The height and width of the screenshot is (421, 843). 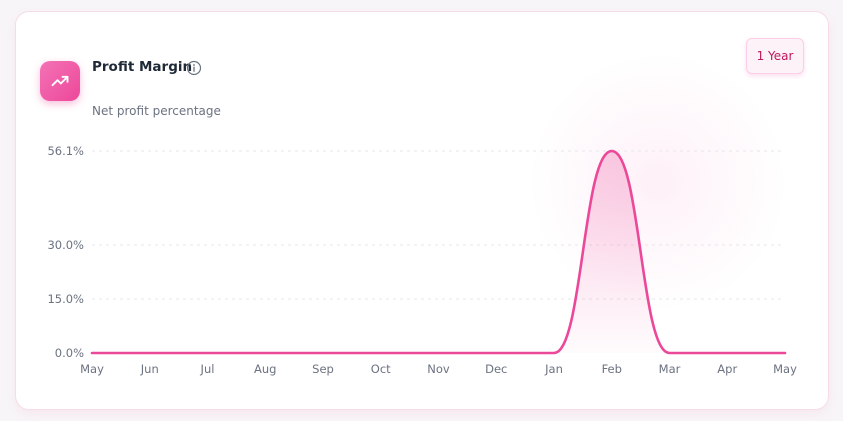 What do you see at coordinates (323, 369) in the screenshot?
I see `x-tick-label: Sep` at bounding box center [323, 369].